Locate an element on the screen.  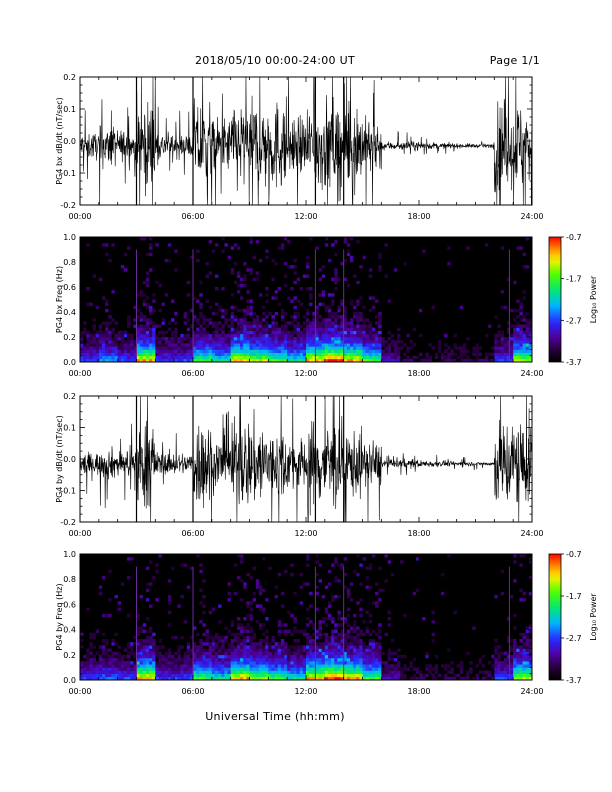
x-tick-label: 24:00 is located at coordinates (531, 216).